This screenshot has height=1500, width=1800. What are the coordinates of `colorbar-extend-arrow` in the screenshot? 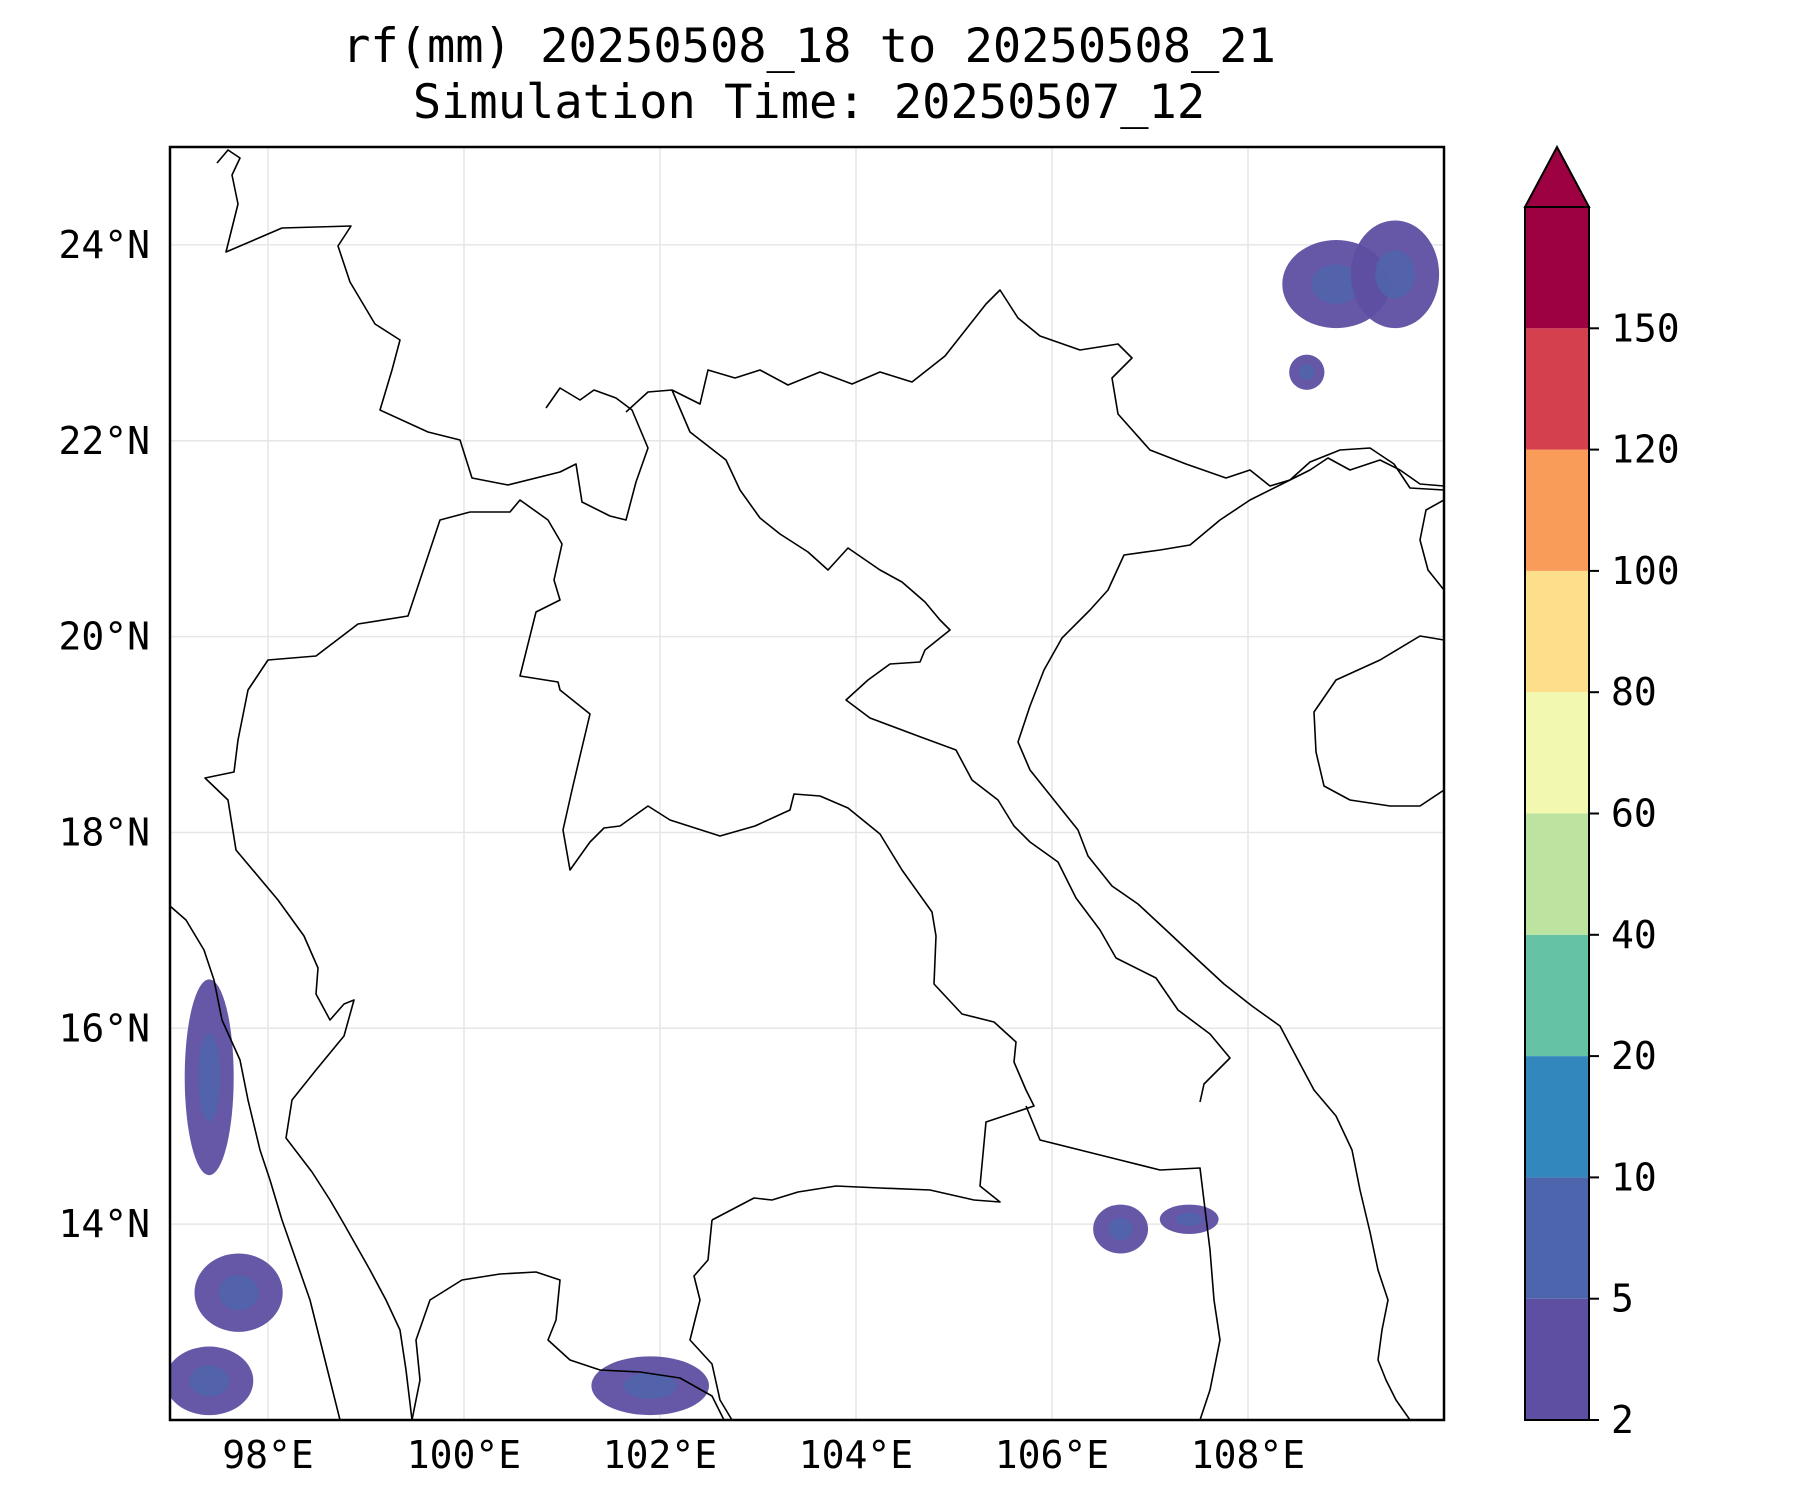 It's located at (1557, 176).